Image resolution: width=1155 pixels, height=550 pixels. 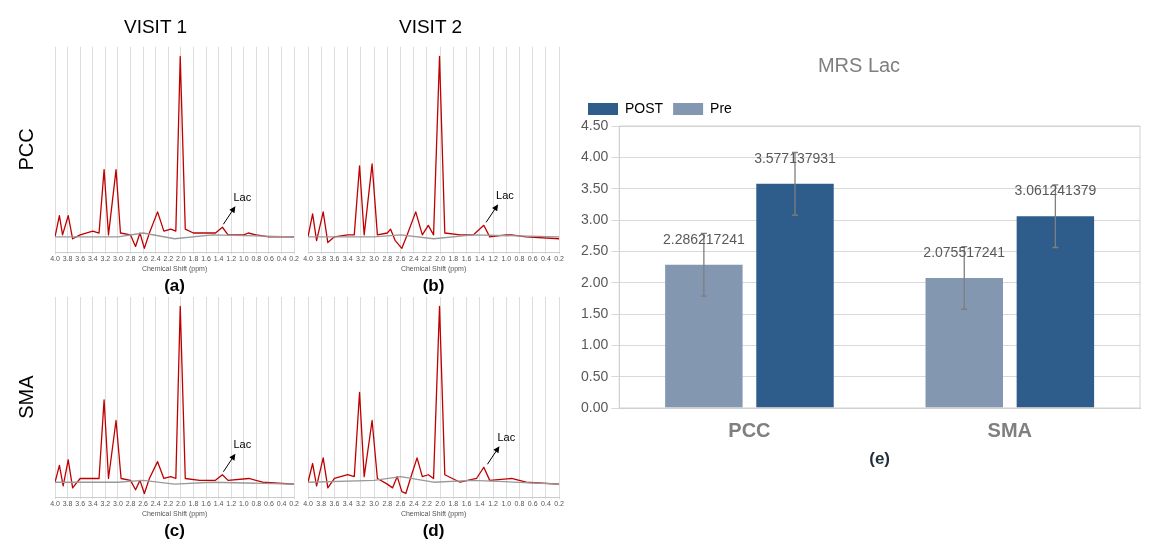 I want to click on y-tick-label: 4.50, so click(x=595, y=124).